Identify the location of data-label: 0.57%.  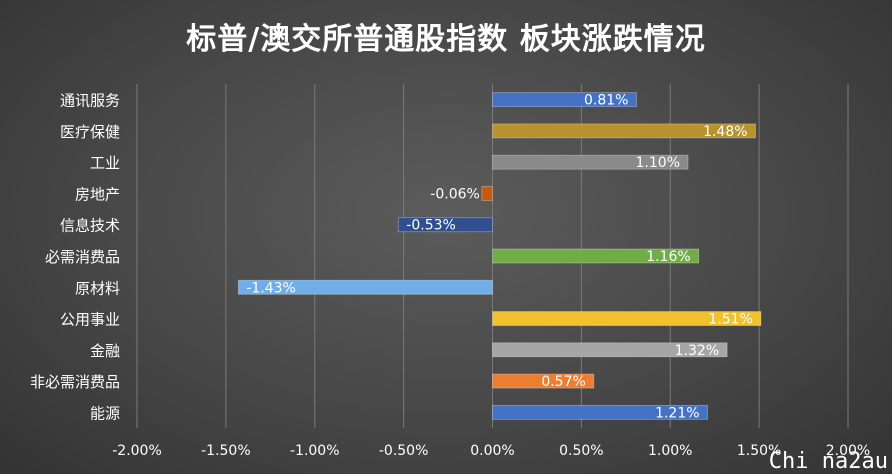
(563, 382).